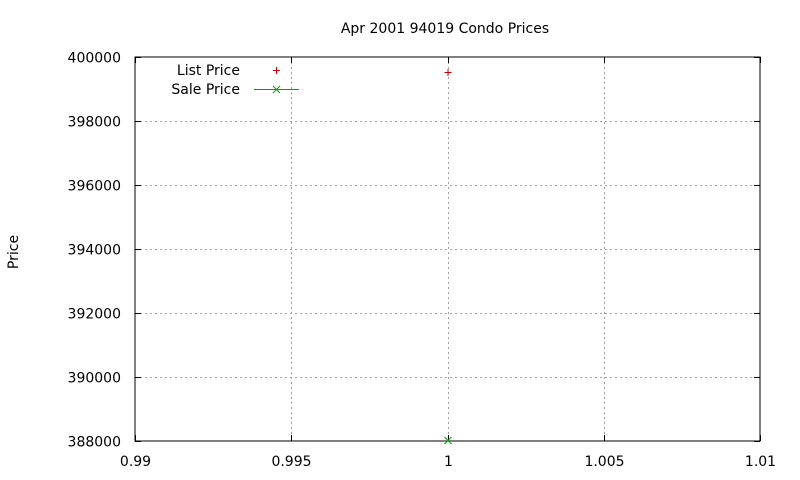 This screenshot has height=480, width=800. Describe the element at coordinates (291, 462) in the screenshot. I see `x-tick-label: 0.995` at that location.